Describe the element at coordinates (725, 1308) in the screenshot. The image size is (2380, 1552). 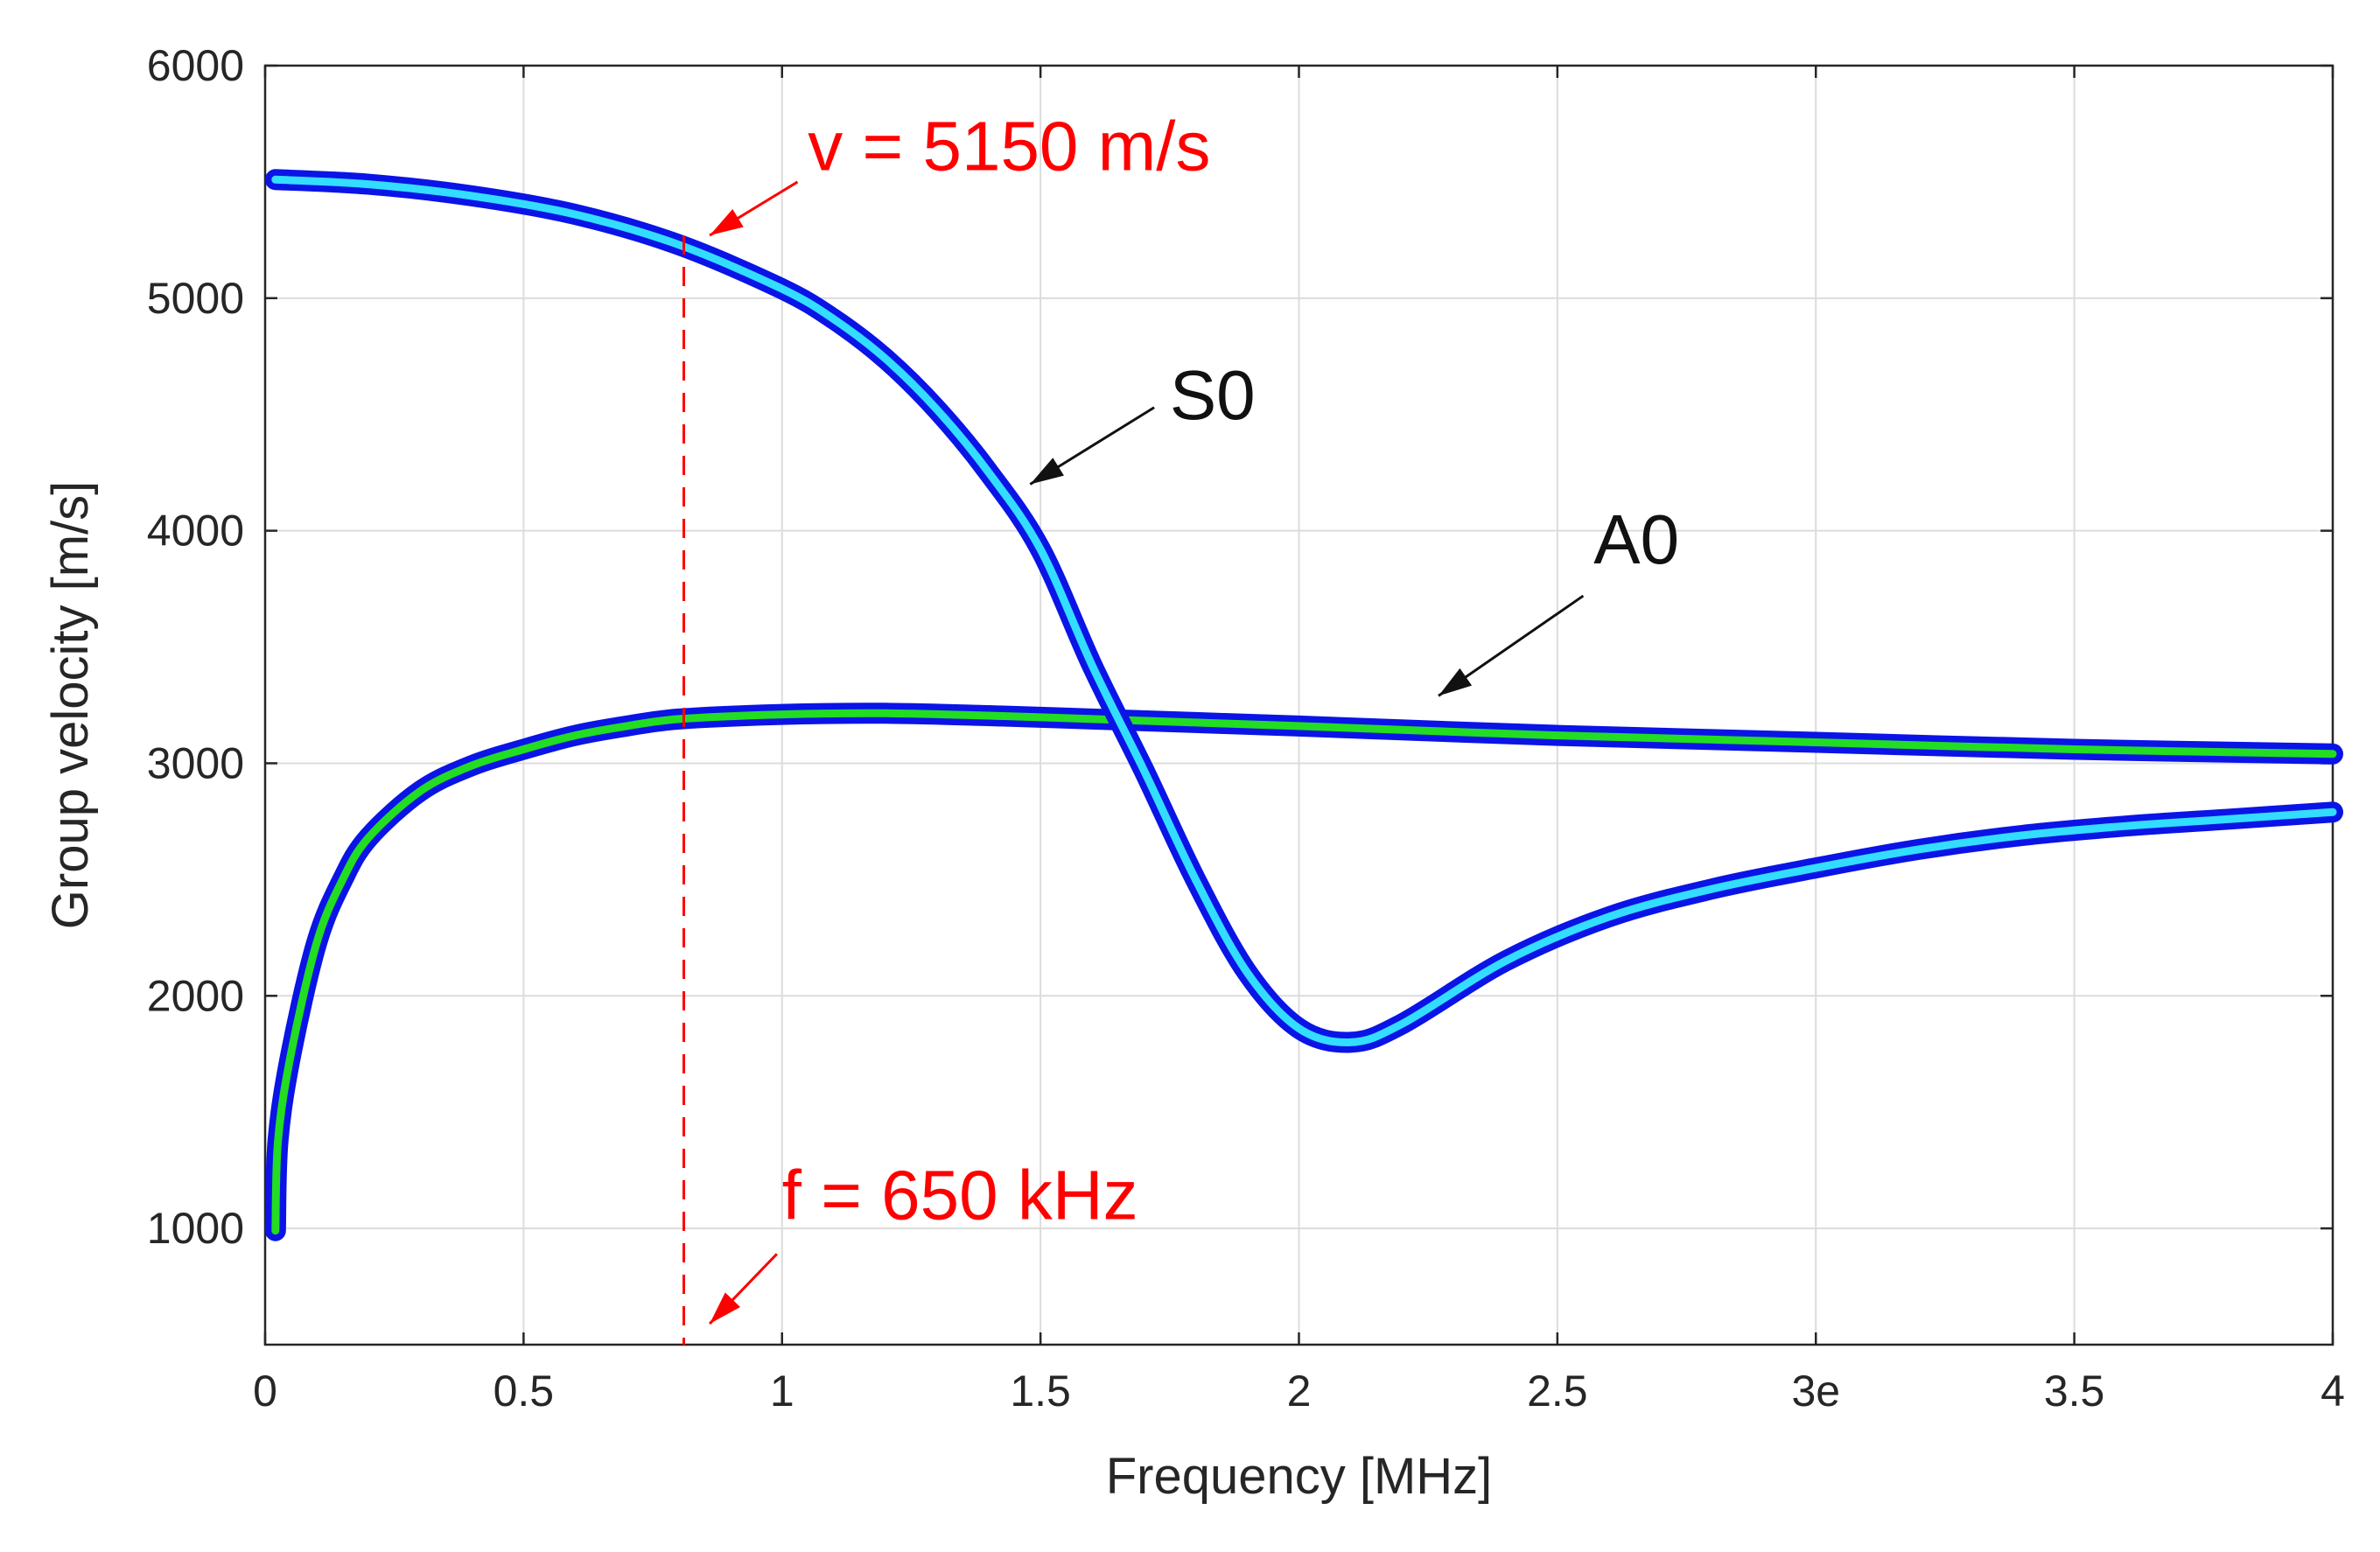
I see `annotation-arrow-1-head` at that location.